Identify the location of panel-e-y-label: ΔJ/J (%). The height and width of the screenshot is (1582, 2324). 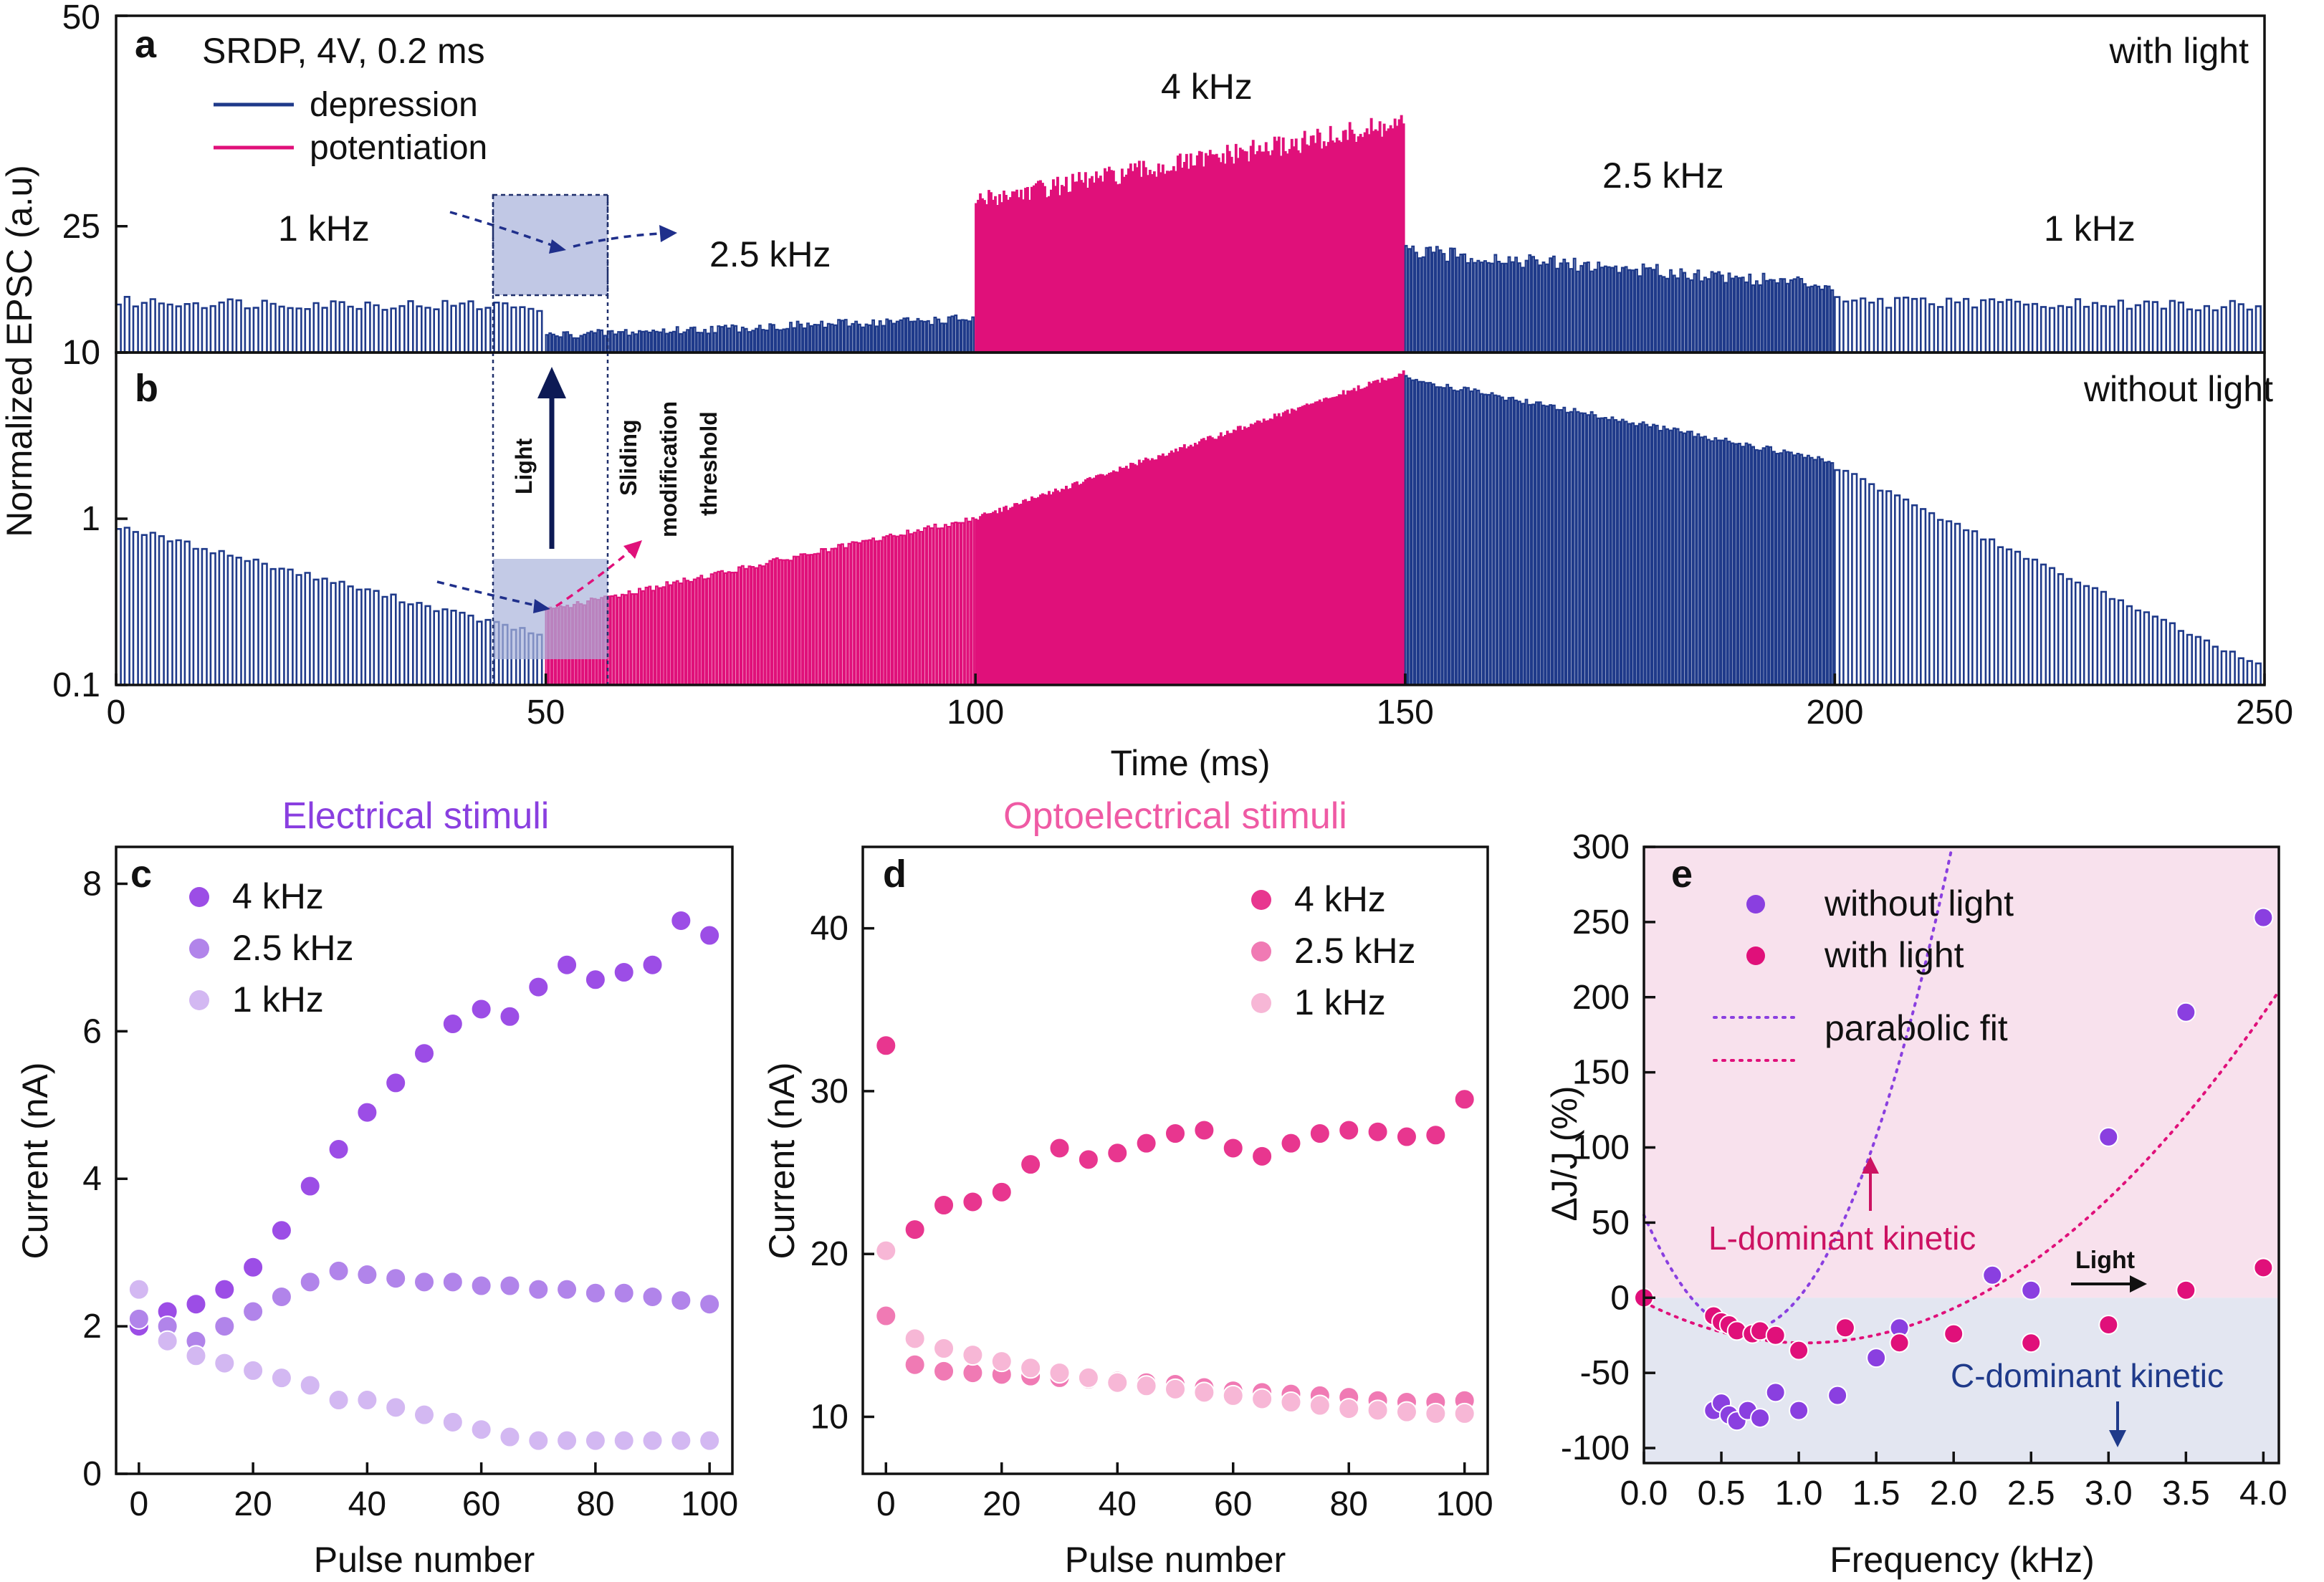
(1564, 1154).